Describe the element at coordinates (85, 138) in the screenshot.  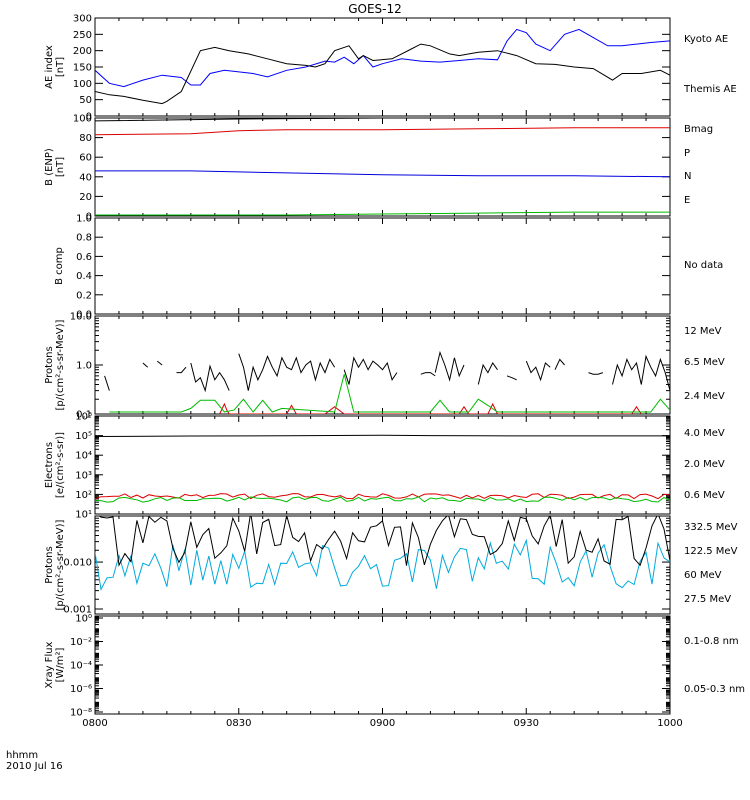
I see `y-tick-label: 80` at that location.